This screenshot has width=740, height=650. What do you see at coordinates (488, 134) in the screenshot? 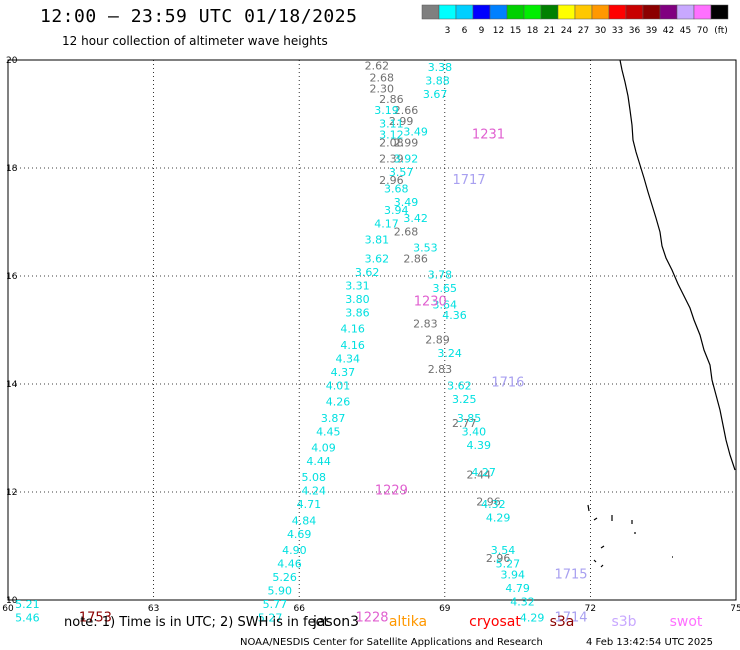
I see `pass-time-label: 1231` at bounding box center [488, 134].